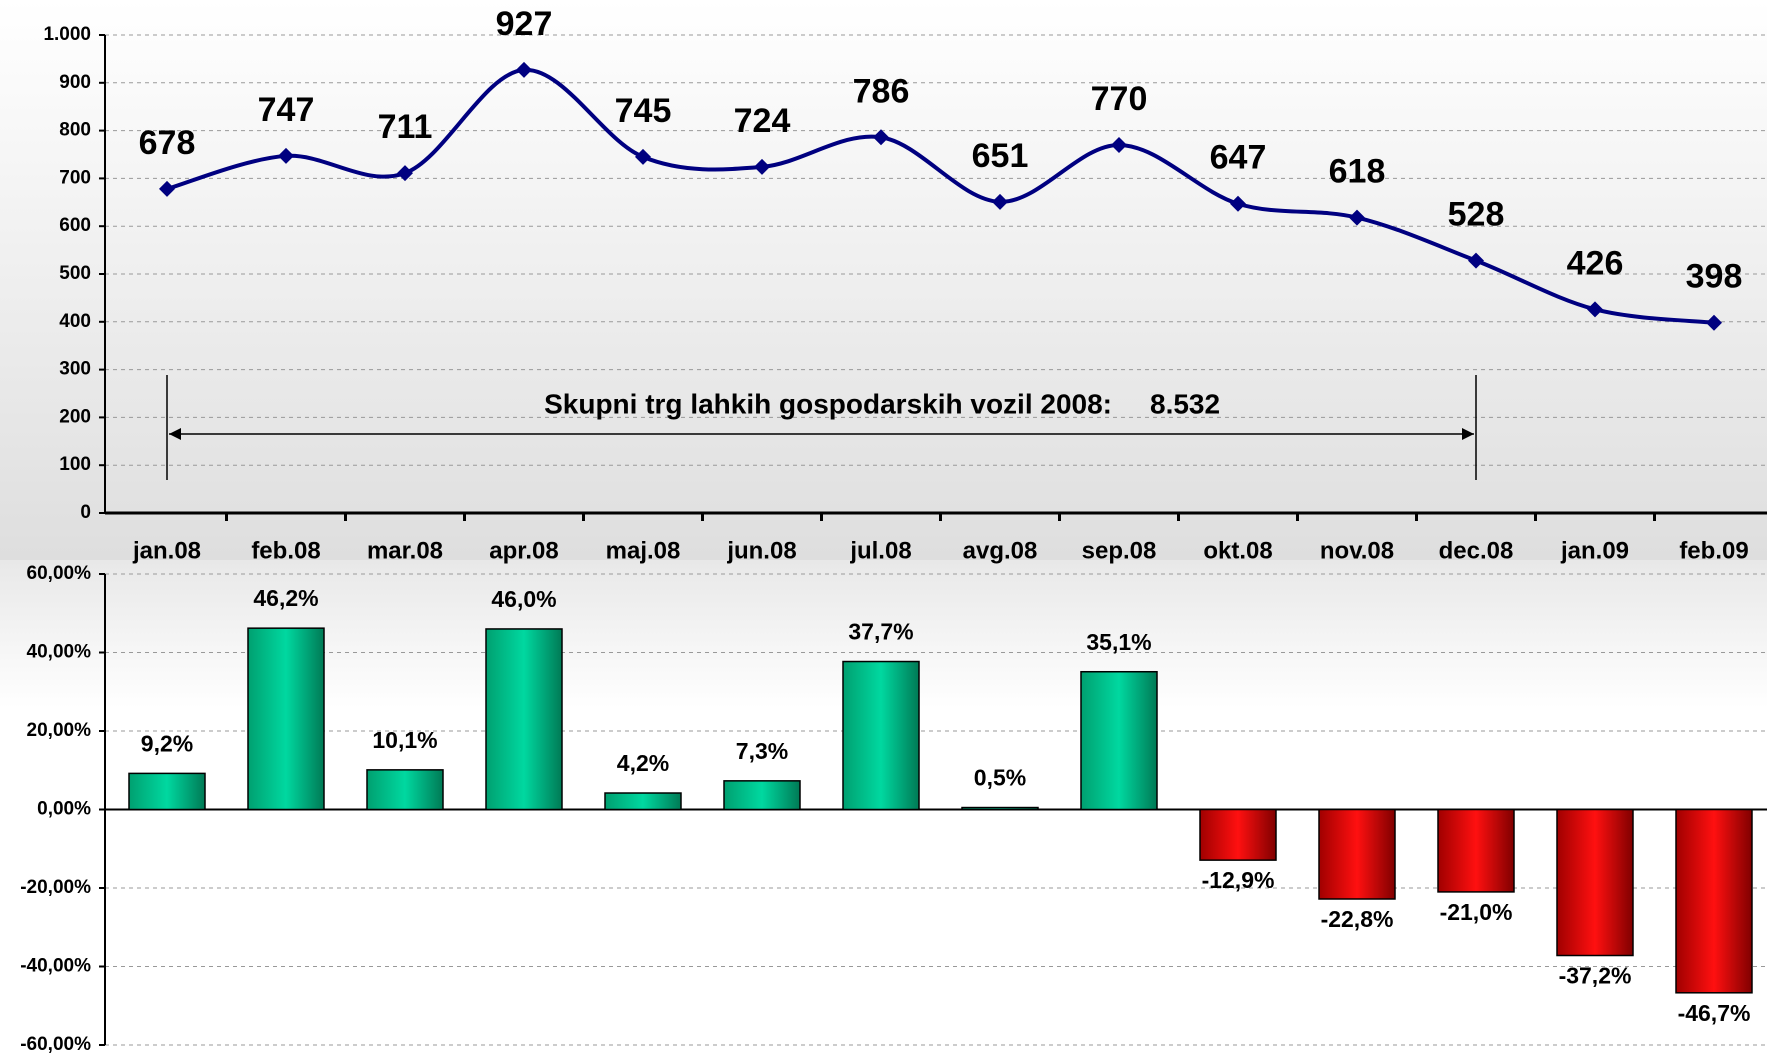  What do you see at coordinates (761, 550) in the screenshot?
I see `x-tick-label: jun.08` at bounding box center [761, 550].